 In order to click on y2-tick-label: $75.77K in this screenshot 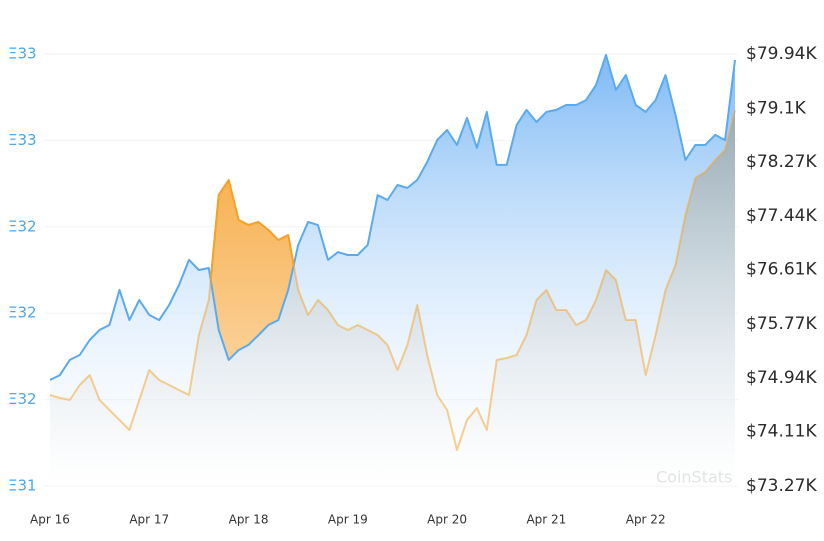, I will do `click(781, 324)`.